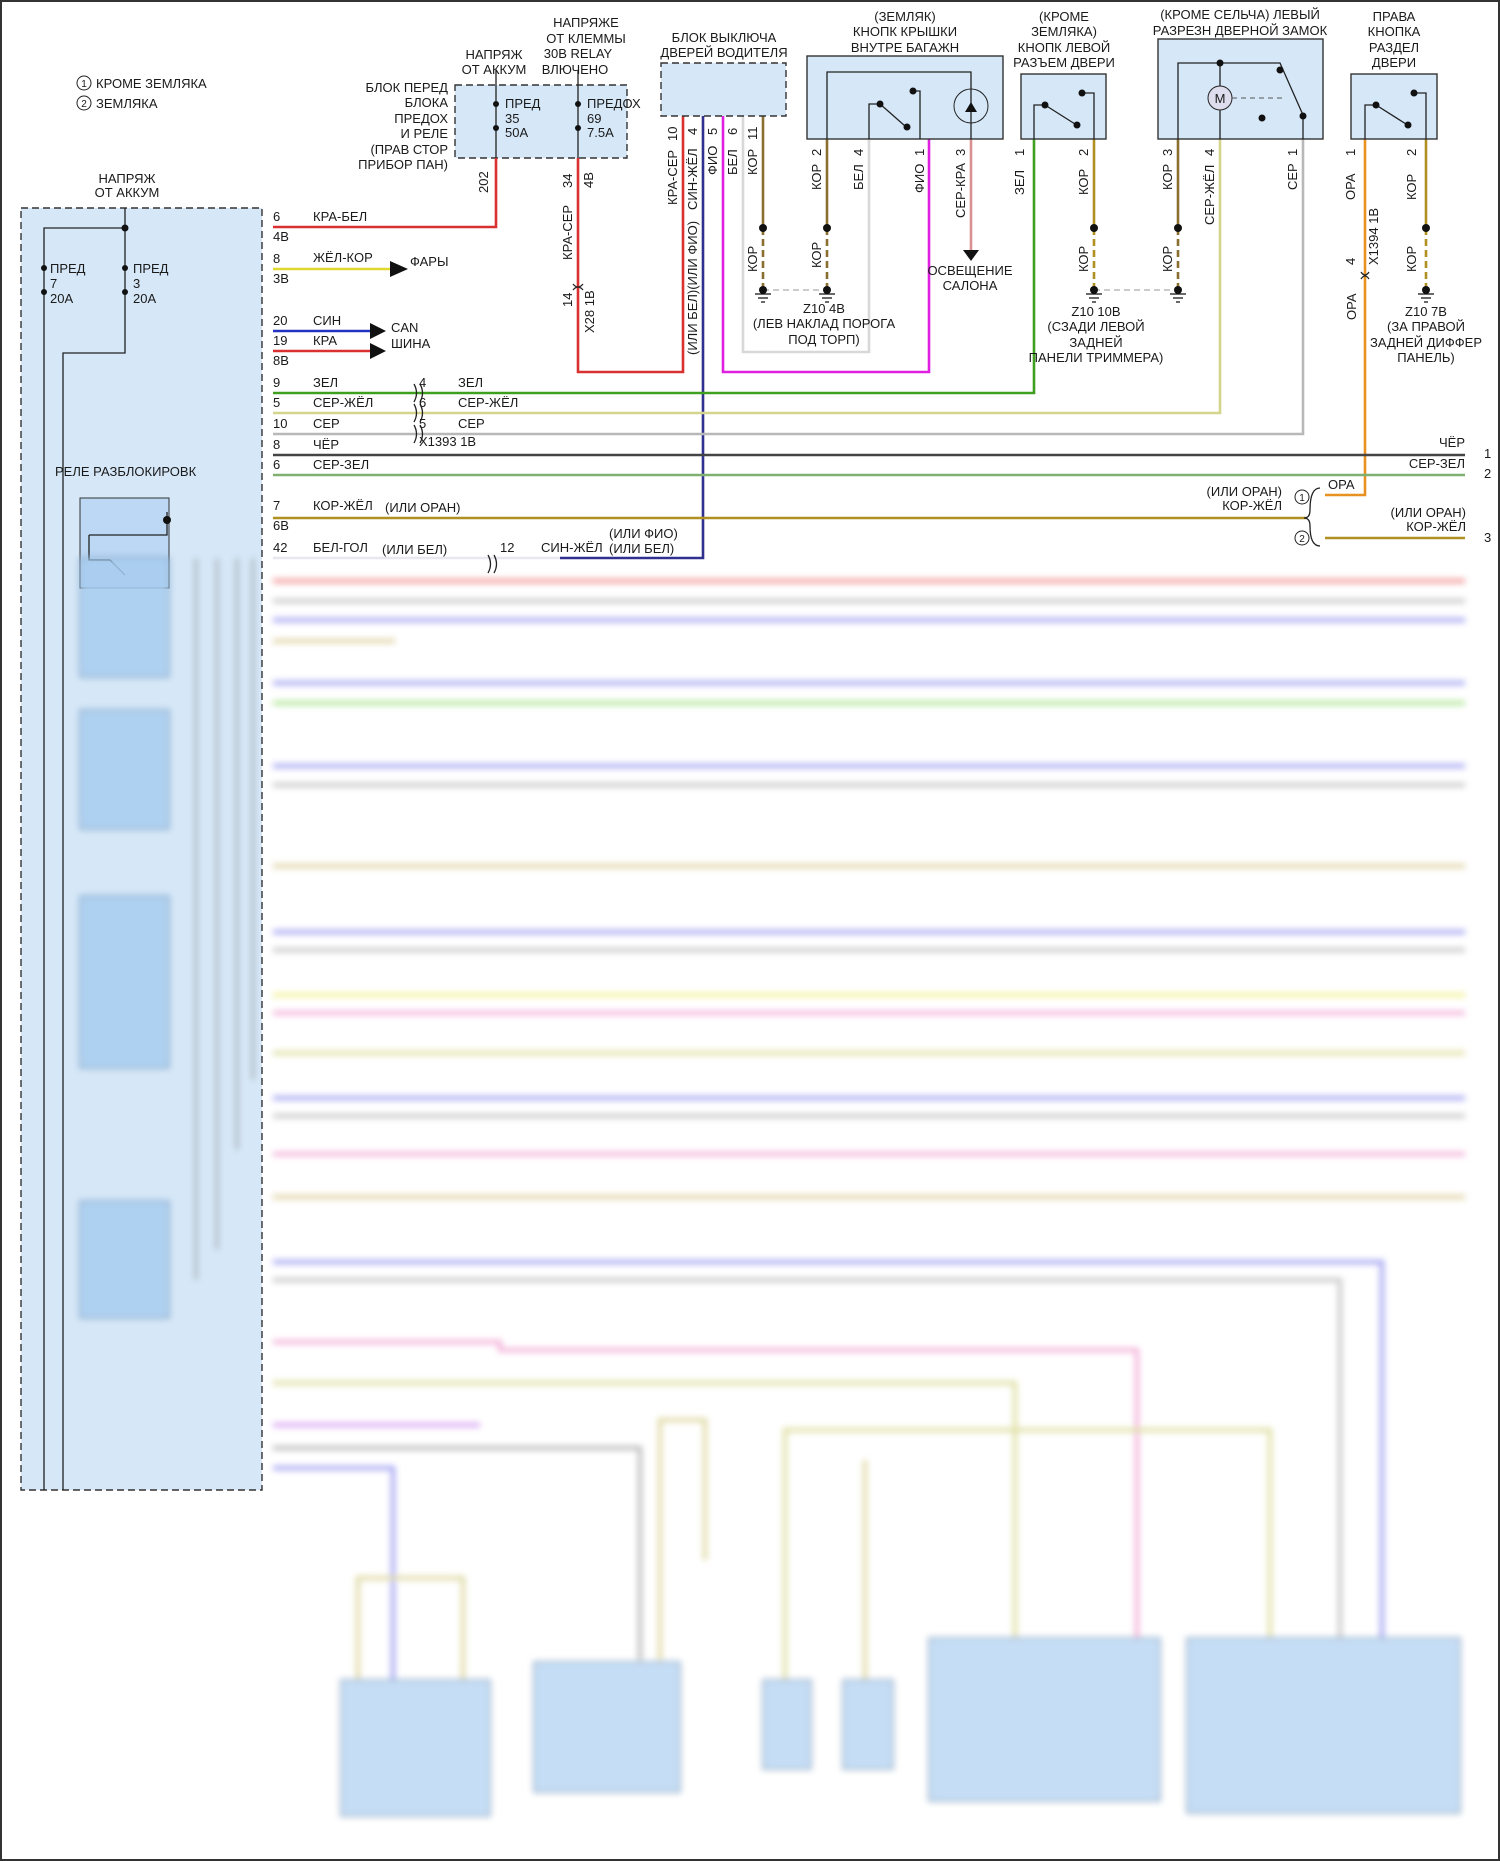 The image size is (1500, 1861). Describe the element at coordinates (614, 103) in the screenshot. I see `fuse-label: ПРЕДОХ` at that location.